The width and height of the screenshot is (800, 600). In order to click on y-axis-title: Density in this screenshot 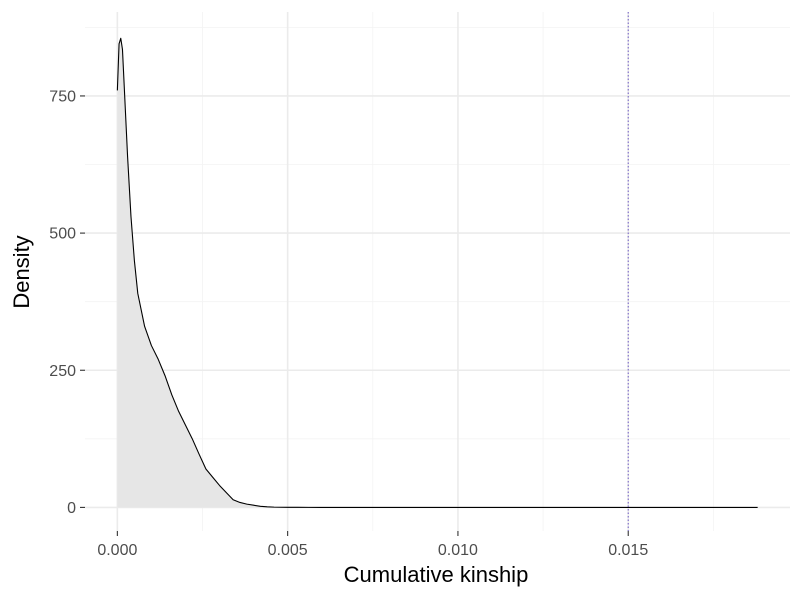, I will do `click(21, 271)`.